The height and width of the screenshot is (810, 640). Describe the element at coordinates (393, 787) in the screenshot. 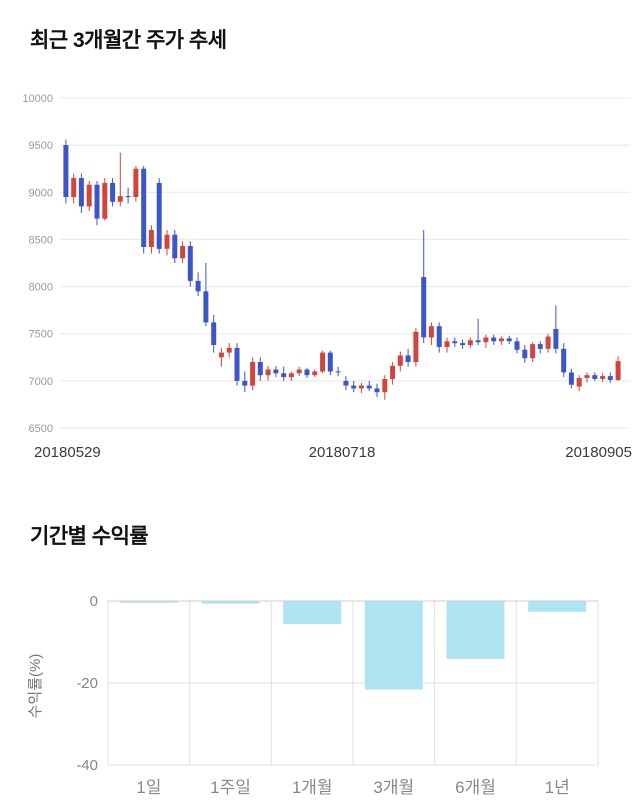

I see `svg-text: 3개월` at that location.